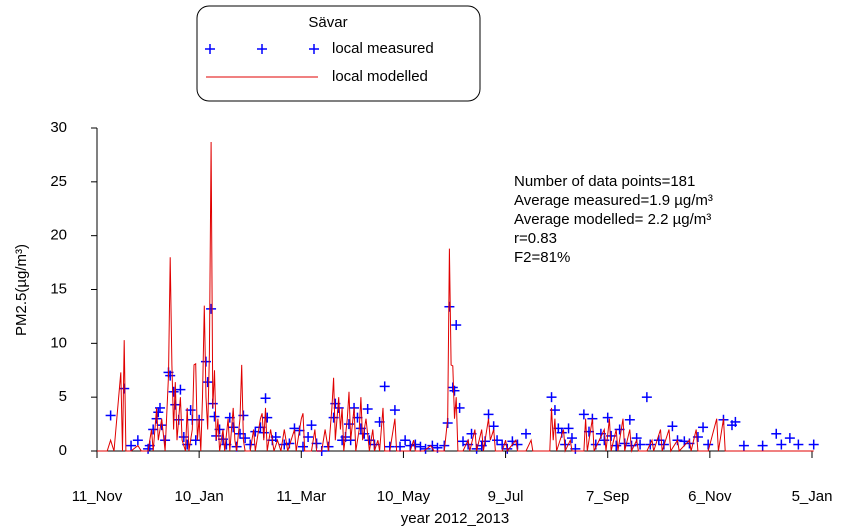 The width and height of the screenshot is (861, 528). Describe the element at coordinates (383, 48) in the screenshot. I see `legend-label: local measured` at that location.